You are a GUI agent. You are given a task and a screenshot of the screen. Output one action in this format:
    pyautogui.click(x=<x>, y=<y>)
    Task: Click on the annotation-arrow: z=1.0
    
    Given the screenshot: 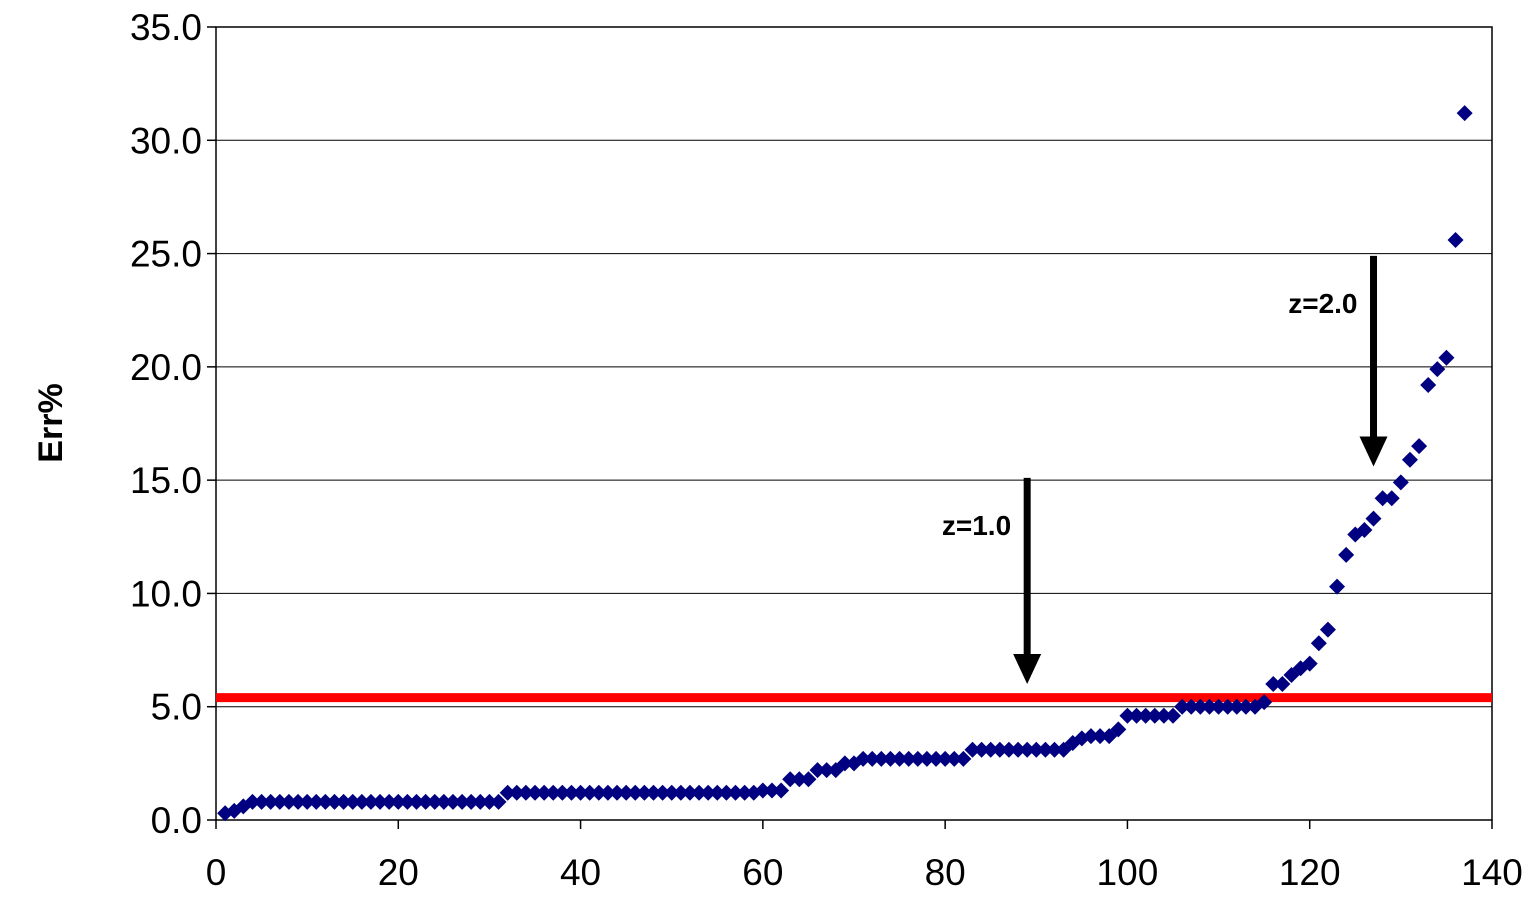 What is the action you would take?
    pyautogui.click(x=992, y=581)
    